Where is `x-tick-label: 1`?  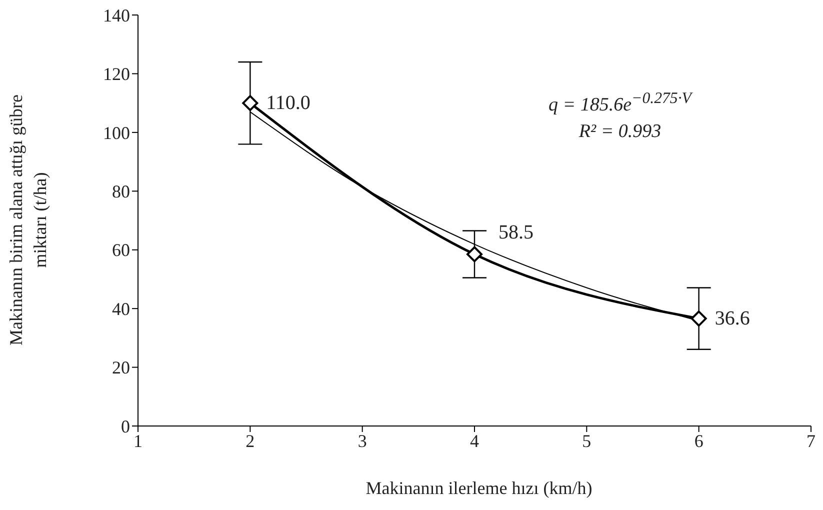
x-tick-label: 1 is located at coordinates (138, 440).